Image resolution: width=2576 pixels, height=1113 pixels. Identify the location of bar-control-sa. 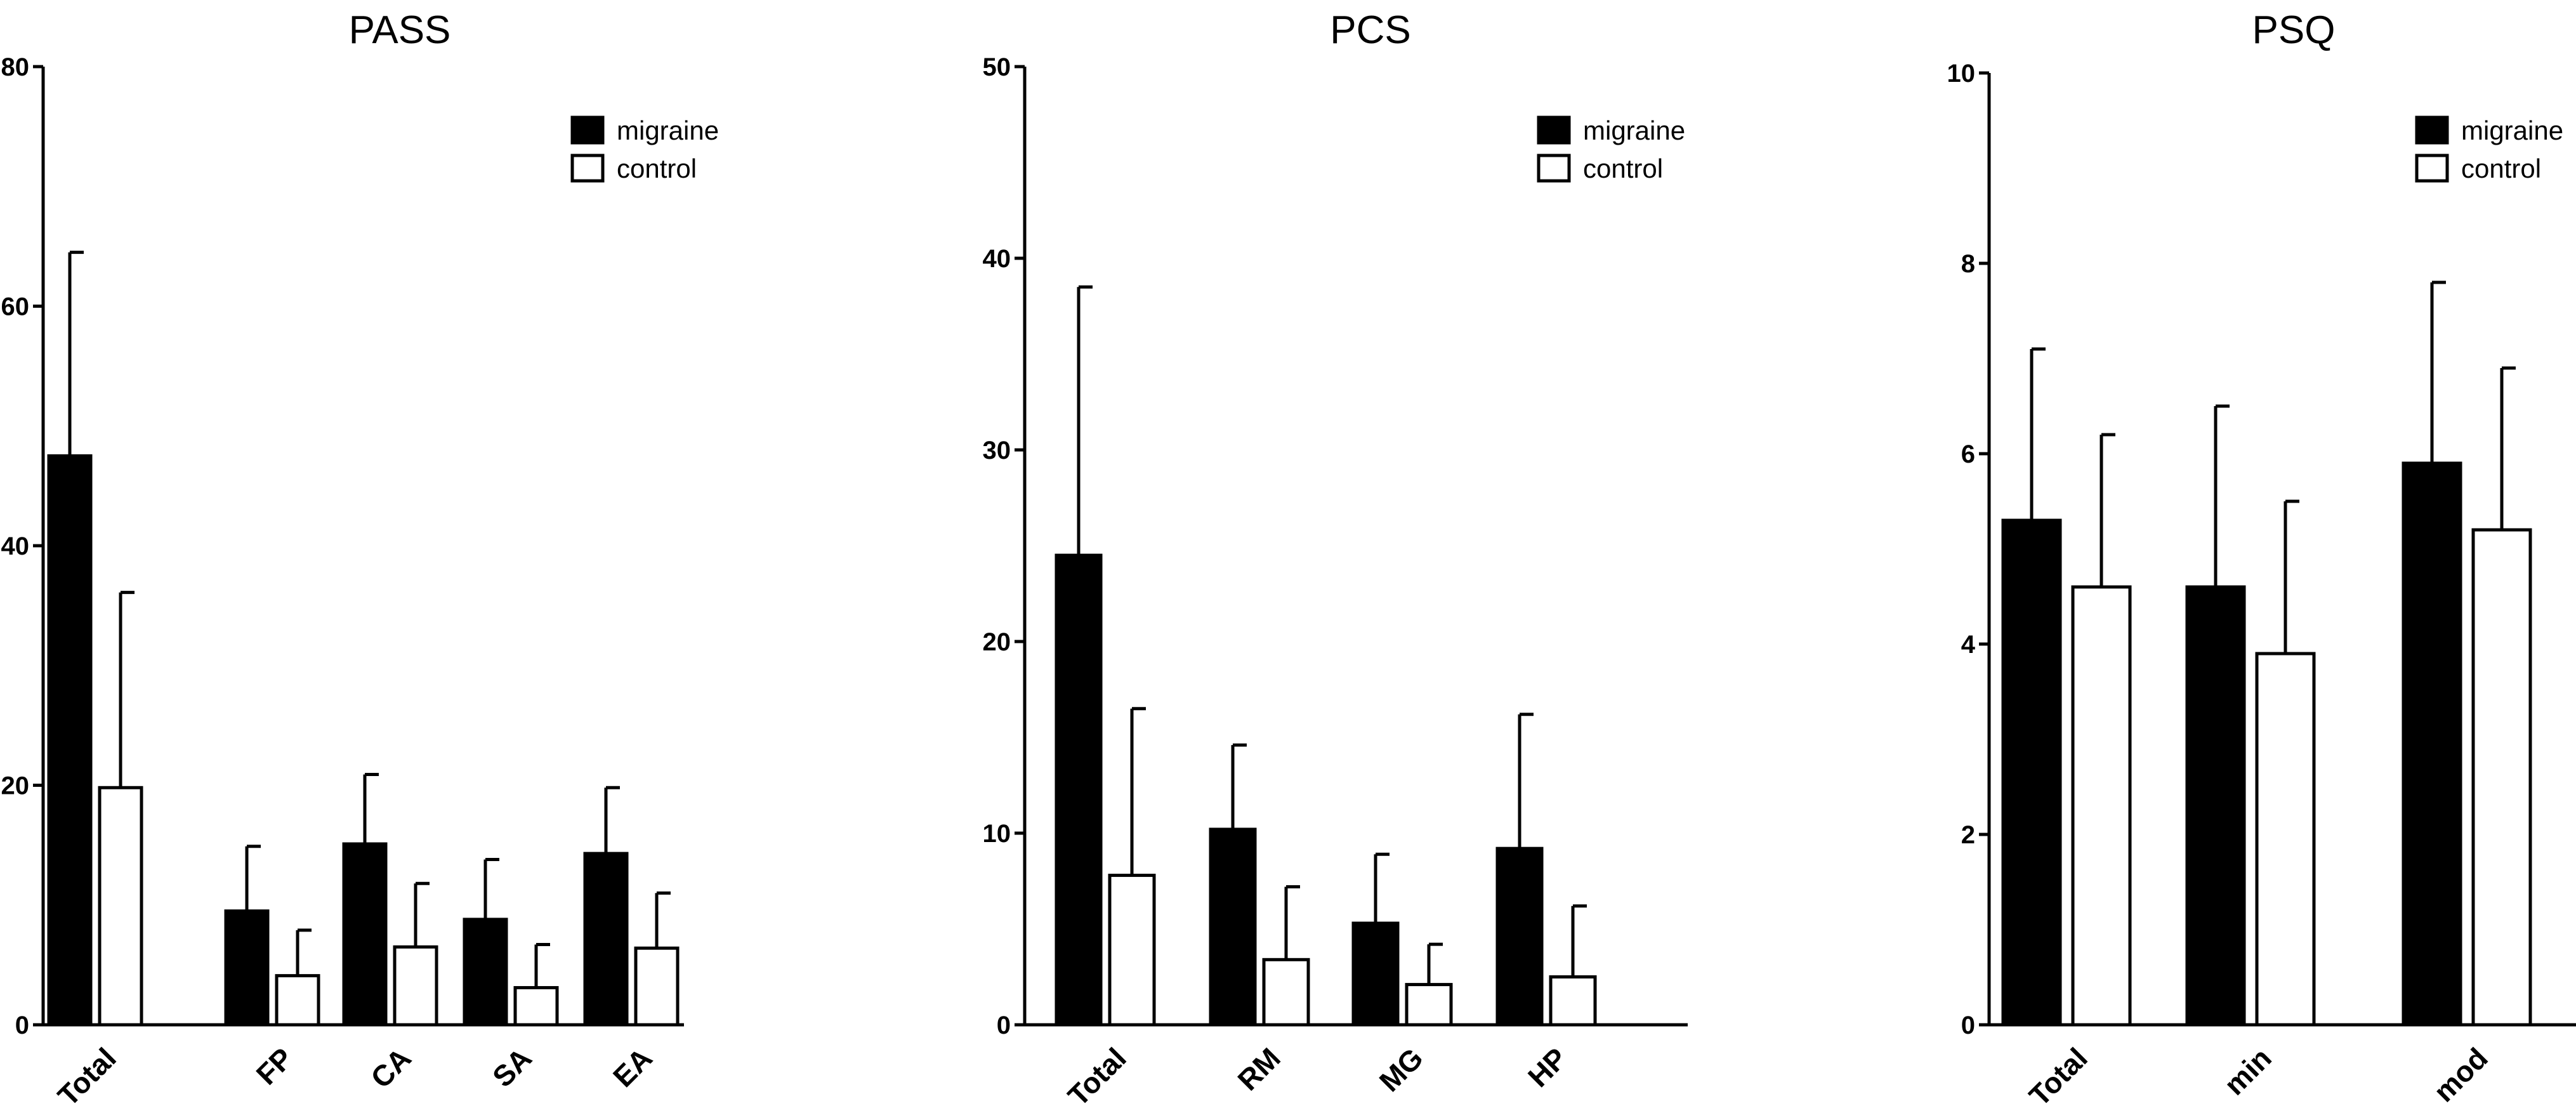
(536, 1006).